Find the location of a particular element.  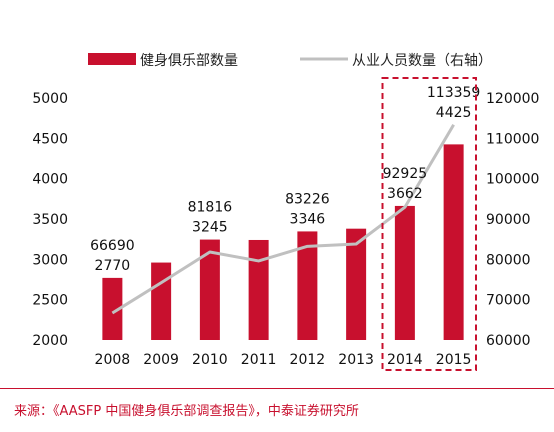

source-note: 来源：《AASFP 中国健身俱乐部调查报告》，中泰证券研究所 is located at coordinates (186, 411).